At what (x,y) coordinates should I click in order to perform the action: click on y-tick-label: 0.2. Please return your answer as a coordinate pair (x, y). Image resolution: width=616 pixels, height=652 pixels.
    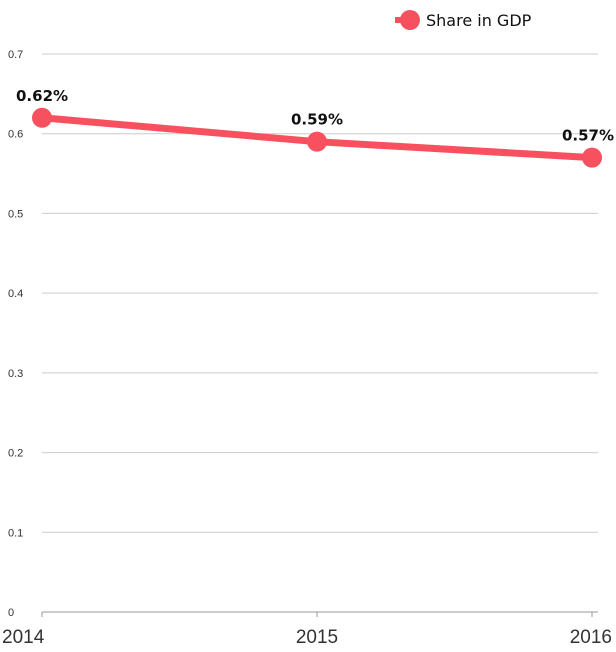
    Looking at the image, I should click on (15, 454).